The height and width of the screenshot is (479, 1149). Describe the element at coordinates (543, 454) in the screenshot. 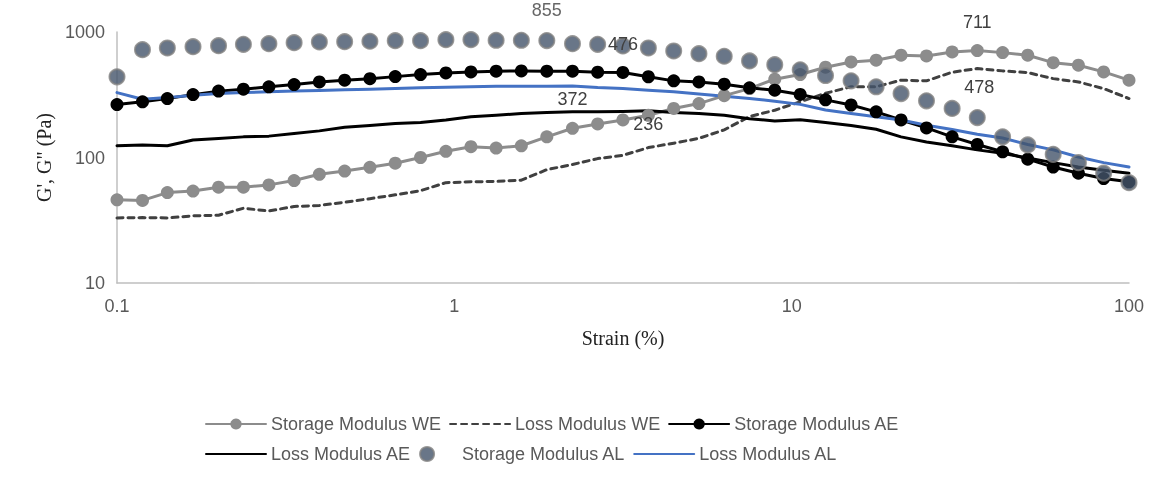

I see `legend-label: Storage Modulus AL` at that location.